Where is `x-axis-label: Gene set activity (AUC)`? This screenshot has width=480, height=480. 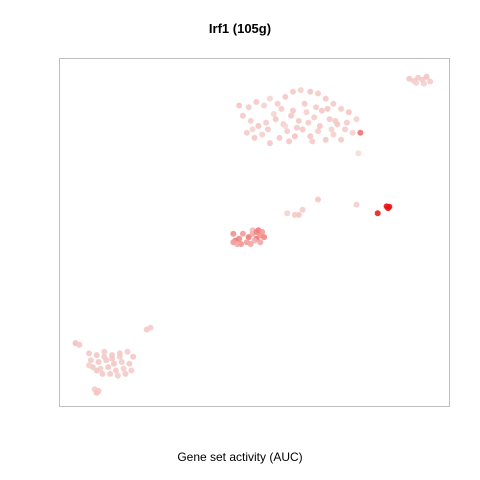
x-axis-label: Gene set activity (AUC) is located at coordinates (240, 457).